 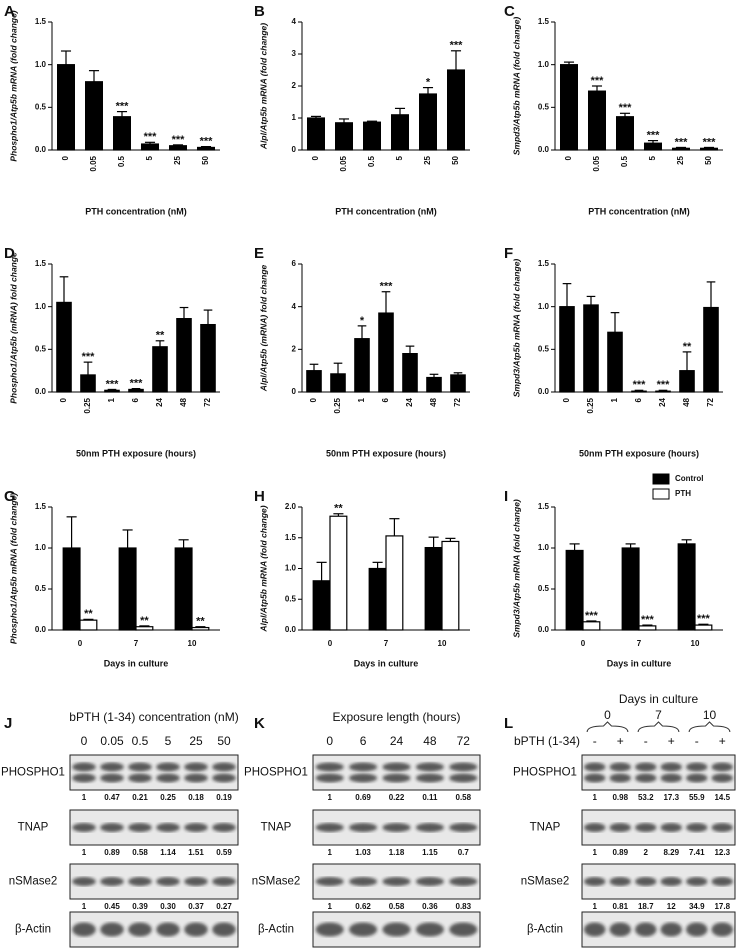 What do you see at coordinates (648, 620) in the screenshot?
I see `significance: ***` at bounding box center [648, 620].